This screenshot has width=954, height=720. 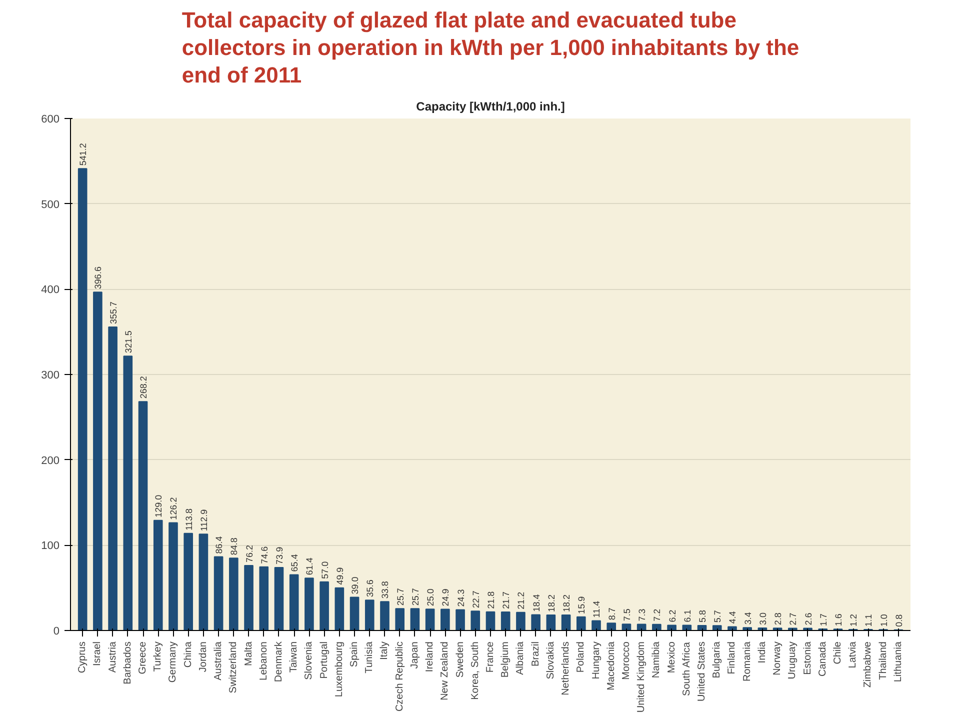 What do you see at coordinates (50, 546) in the screenshot?
I see `y-tick-label: 100` at bounding box center [50, 546].